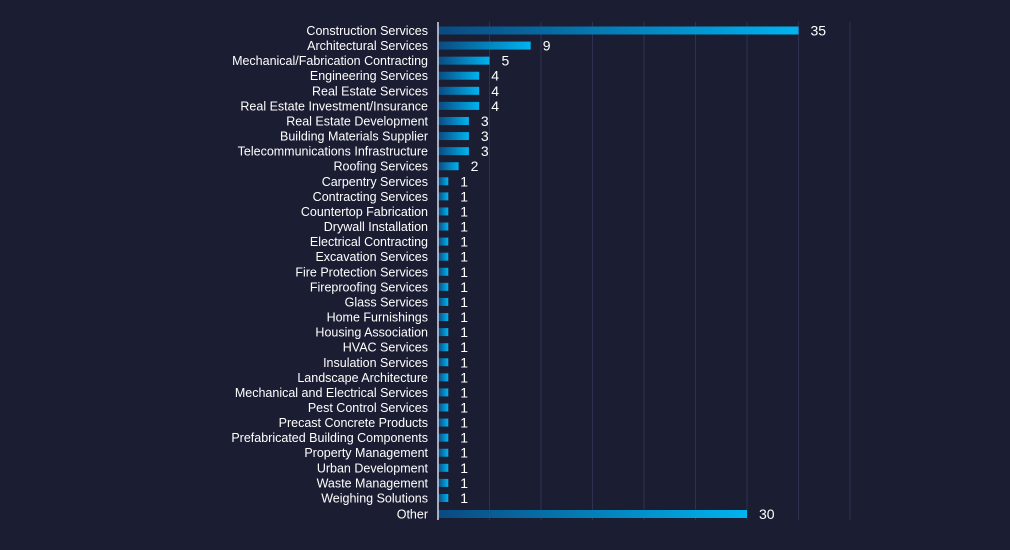 Image resolution: width=1010 pixels, height=550 pixels. What do you see at coordinates (354, 137) in the screenshot?
I see `category-label: Building Materials Supplier` at bounding box center [354, 137].